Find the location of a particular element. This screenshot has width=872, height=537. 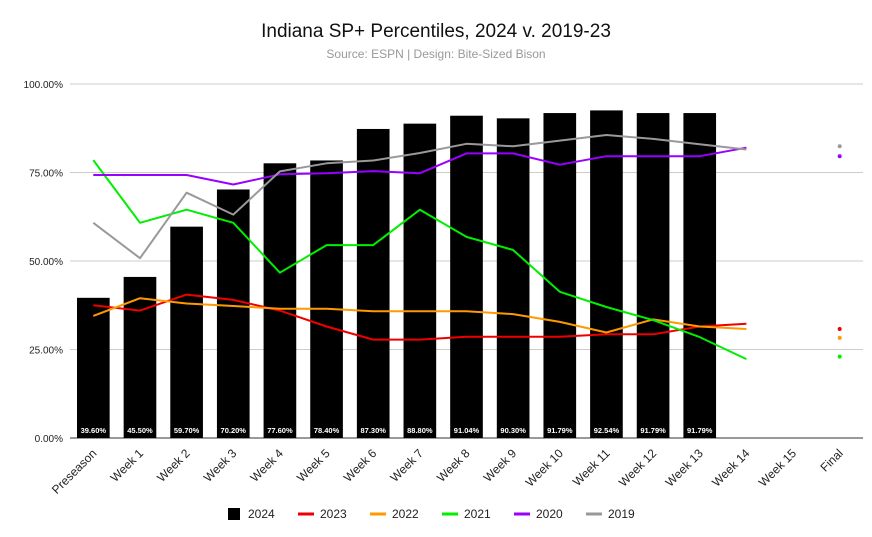

y-axis-tick-labels: 0.00% 25.00% 50.00% 75.00% 100.00% is located at coordinates (44, 262).